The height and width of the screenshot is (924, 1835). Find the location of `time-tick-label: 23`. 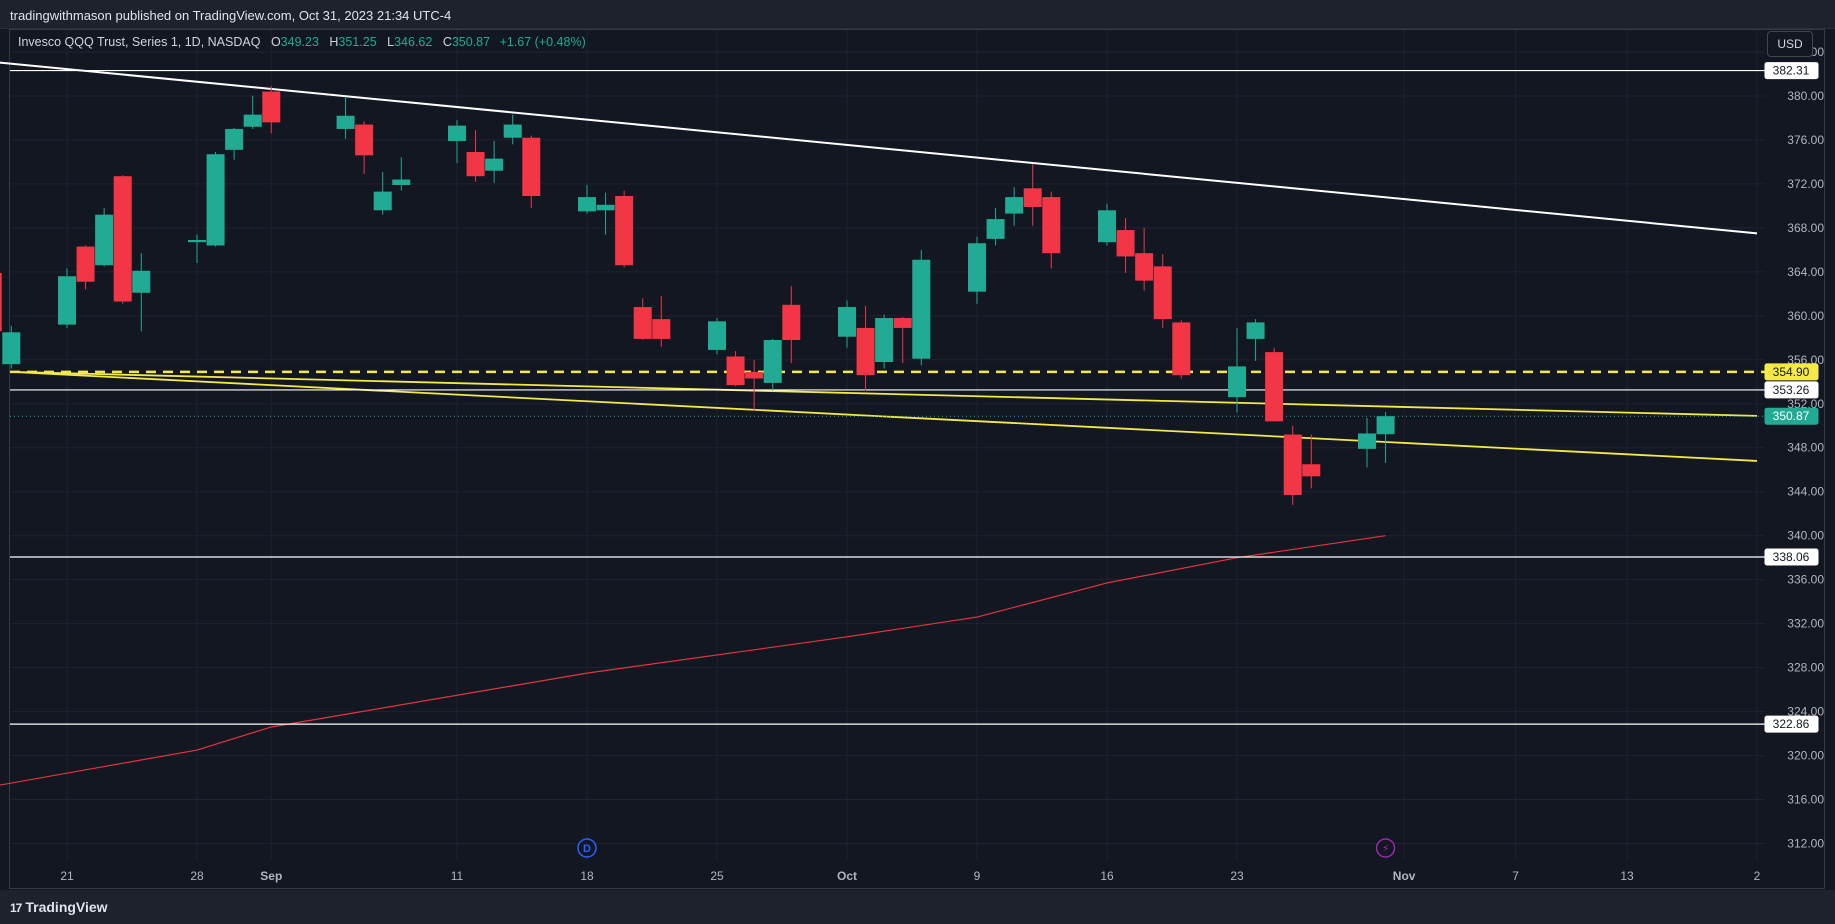

time-tick-label: 23 is located at coordinates (1237, 876).